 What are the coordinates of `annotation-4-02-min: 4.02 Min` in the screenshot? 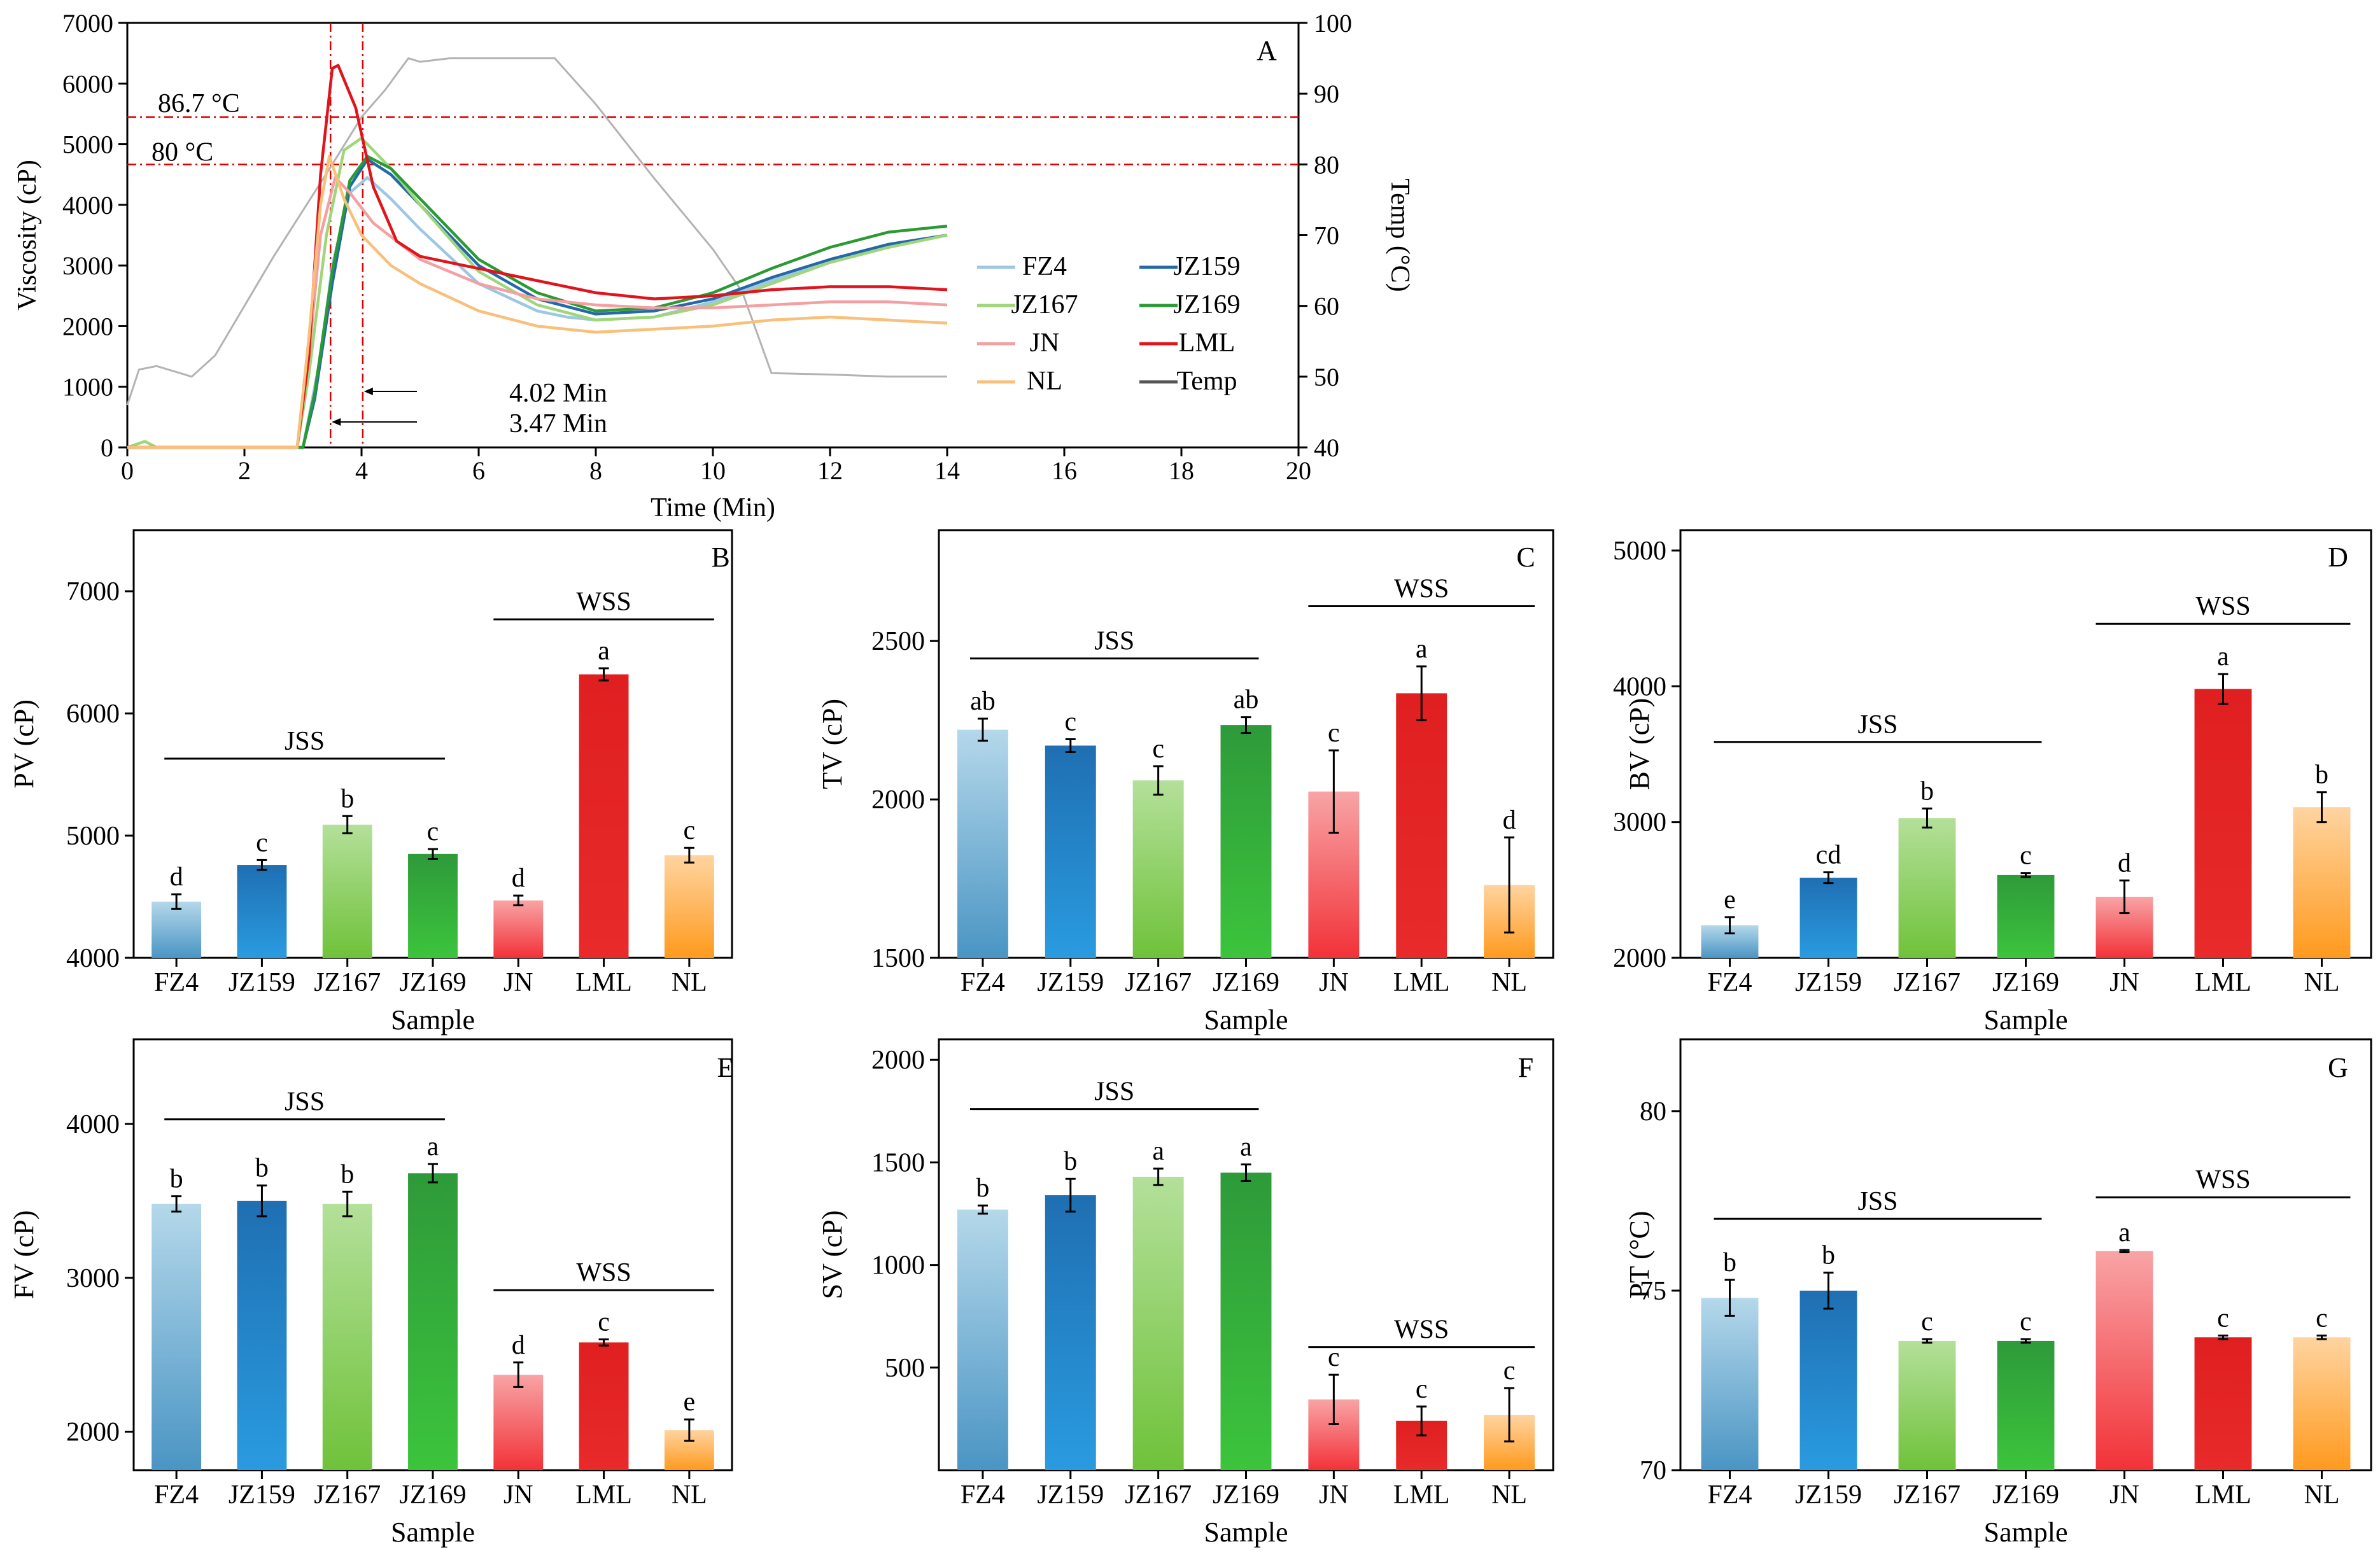 It's located at (558, 393).